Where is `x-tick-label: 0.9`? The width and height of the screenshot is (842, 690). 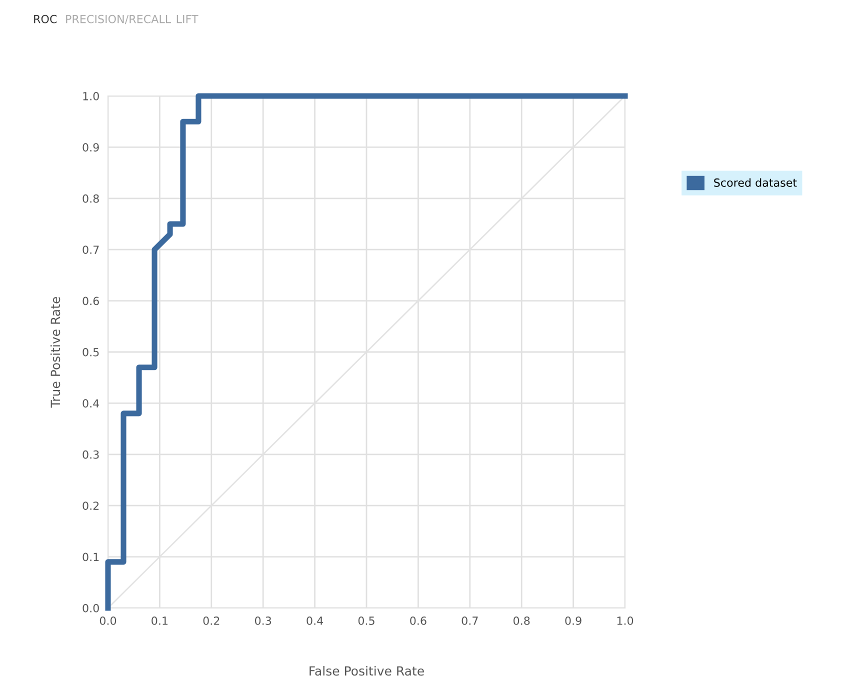 x-tick-label: 0.9 is located at coordinates (573, 620).